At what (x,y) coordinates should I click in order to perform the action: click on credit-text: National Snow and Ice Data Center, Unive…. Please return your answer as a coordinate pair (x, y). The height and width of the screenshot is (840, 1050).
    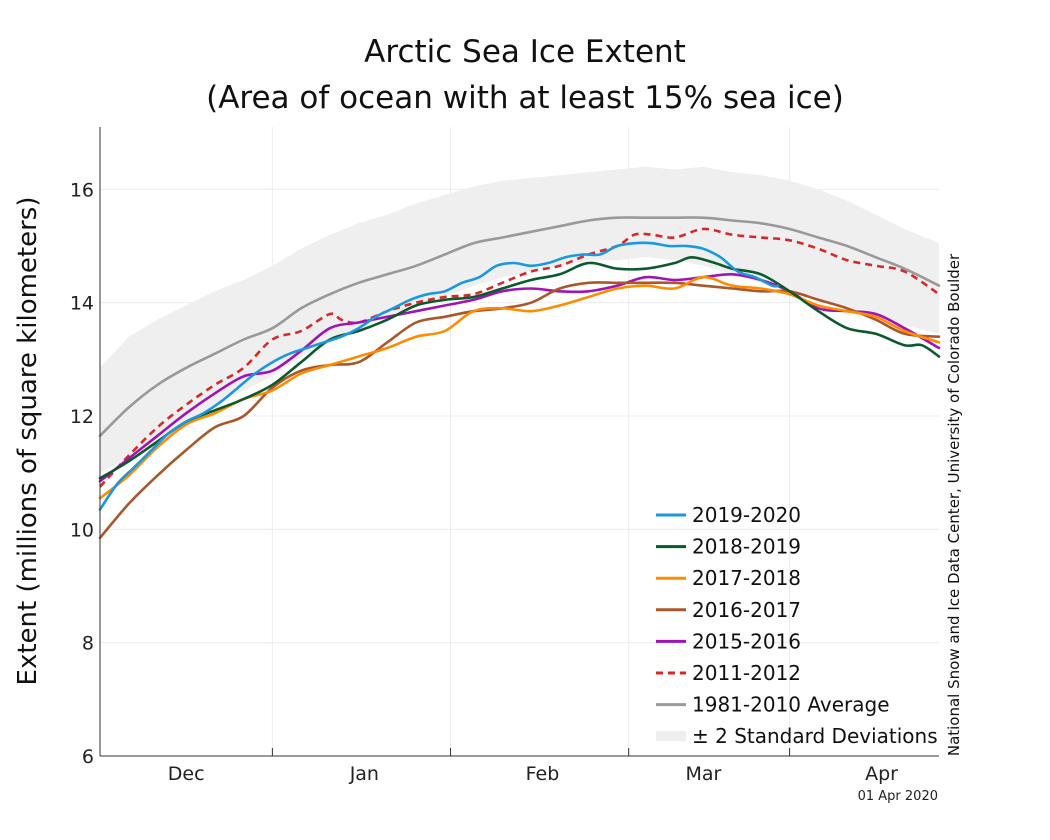
    Looking at the image, I should click on (954, 504).